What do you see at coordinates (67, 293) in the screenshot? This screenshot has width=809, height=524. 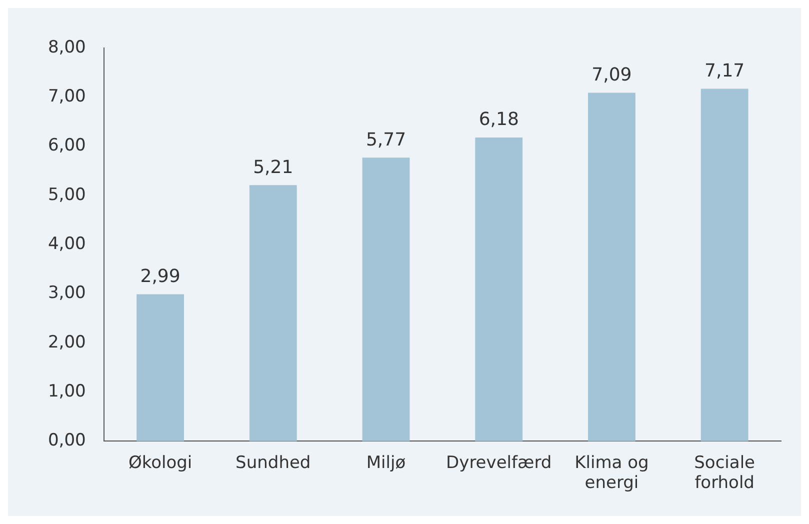 I see `y-tick-label: 3,00` at bounding box center [67, 293].